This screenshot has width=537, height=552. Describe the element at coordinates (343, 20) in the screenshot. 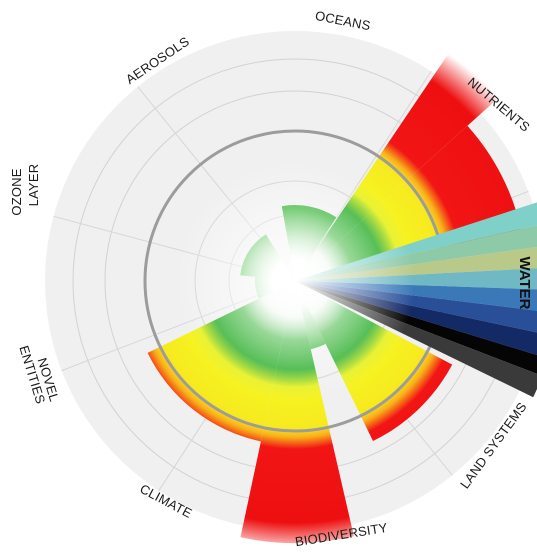

I see `label-oceans: OCEANS` at that location.